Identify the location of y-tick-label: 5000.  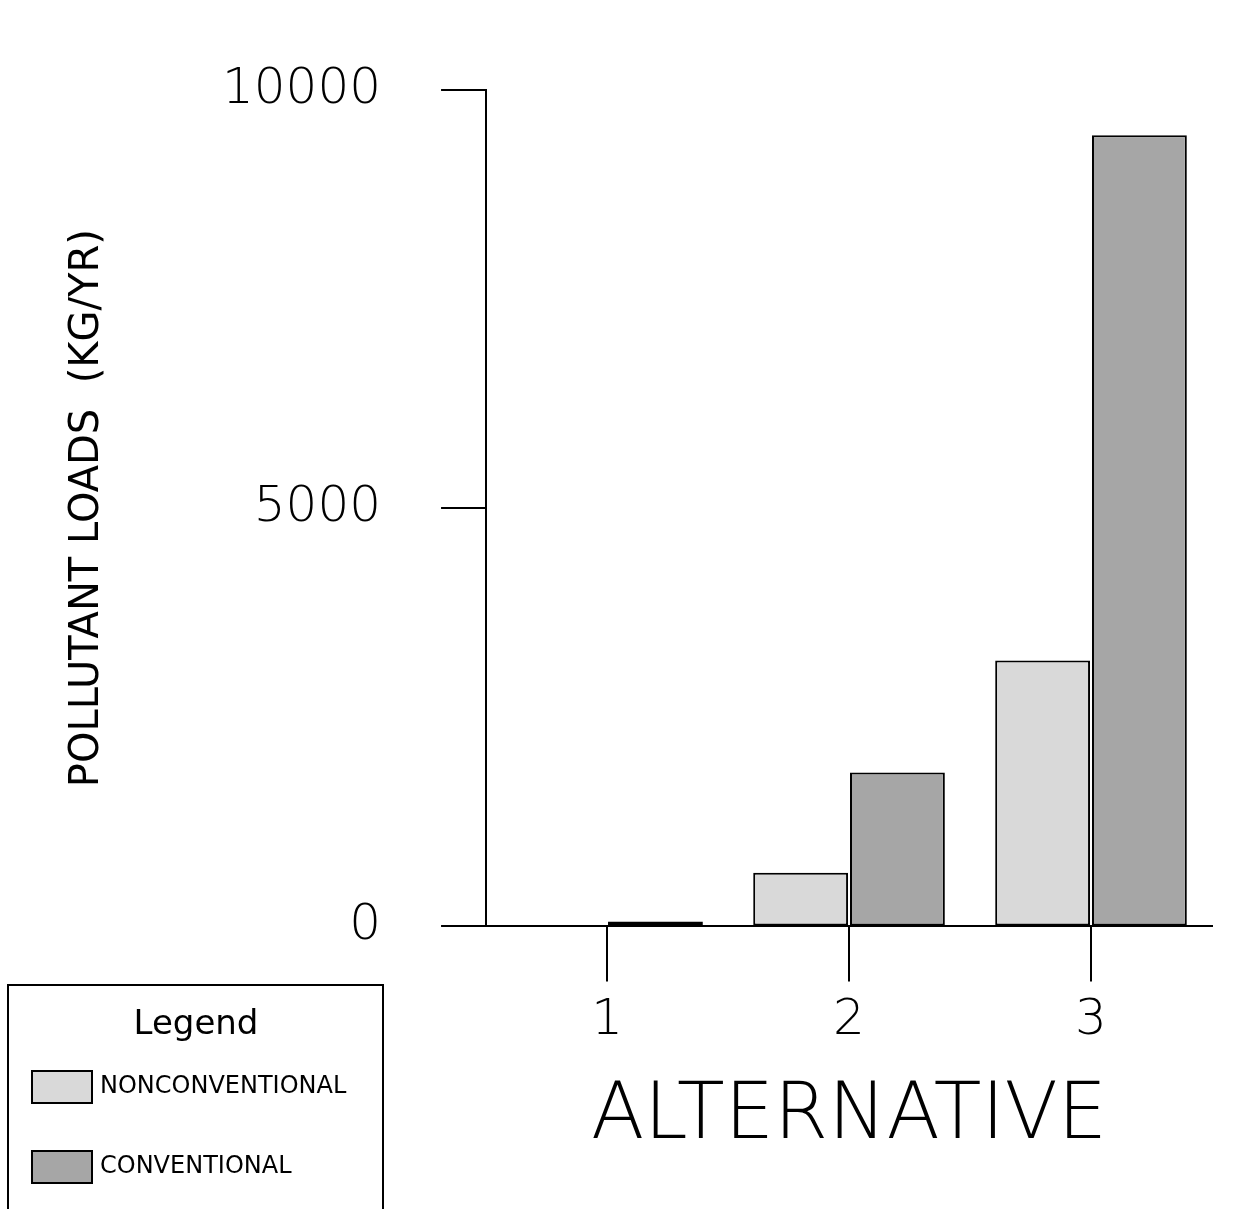
(317, 504).